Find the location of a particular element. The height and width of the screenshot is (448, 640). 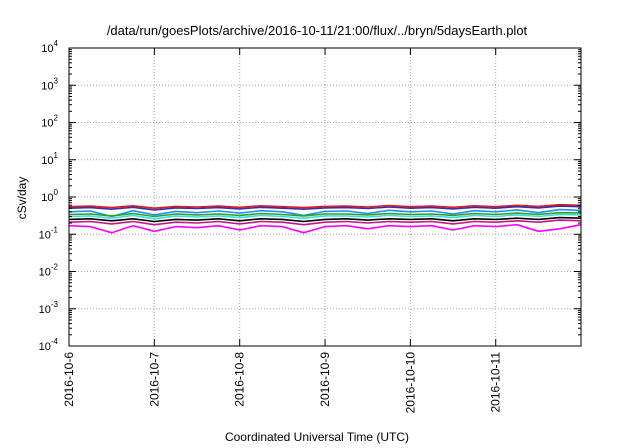

x-axis-label: Coordinated Universal Time (UTC) is located at coordinates (317, 437).